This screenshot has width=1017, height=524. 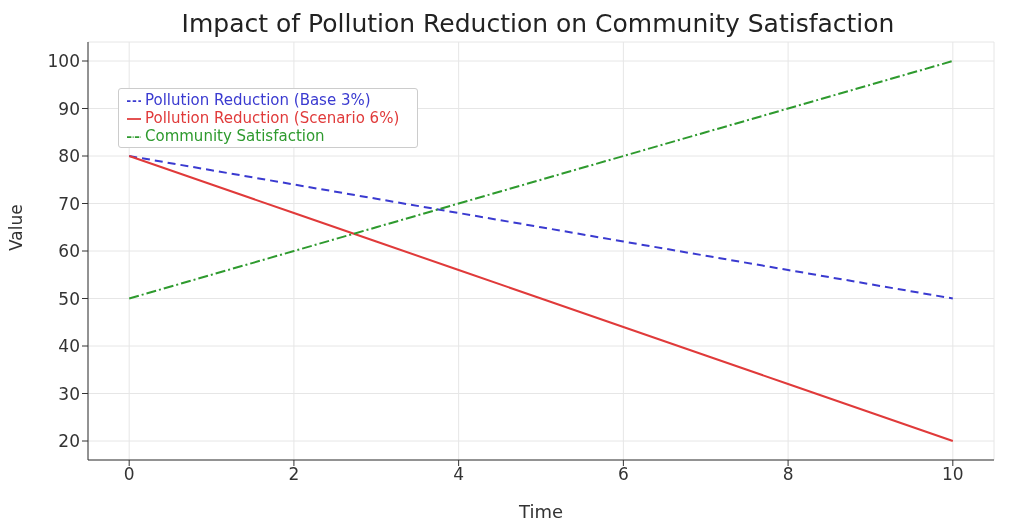 I want to click on x-axis-title: Time, so click(x=540, y=511).